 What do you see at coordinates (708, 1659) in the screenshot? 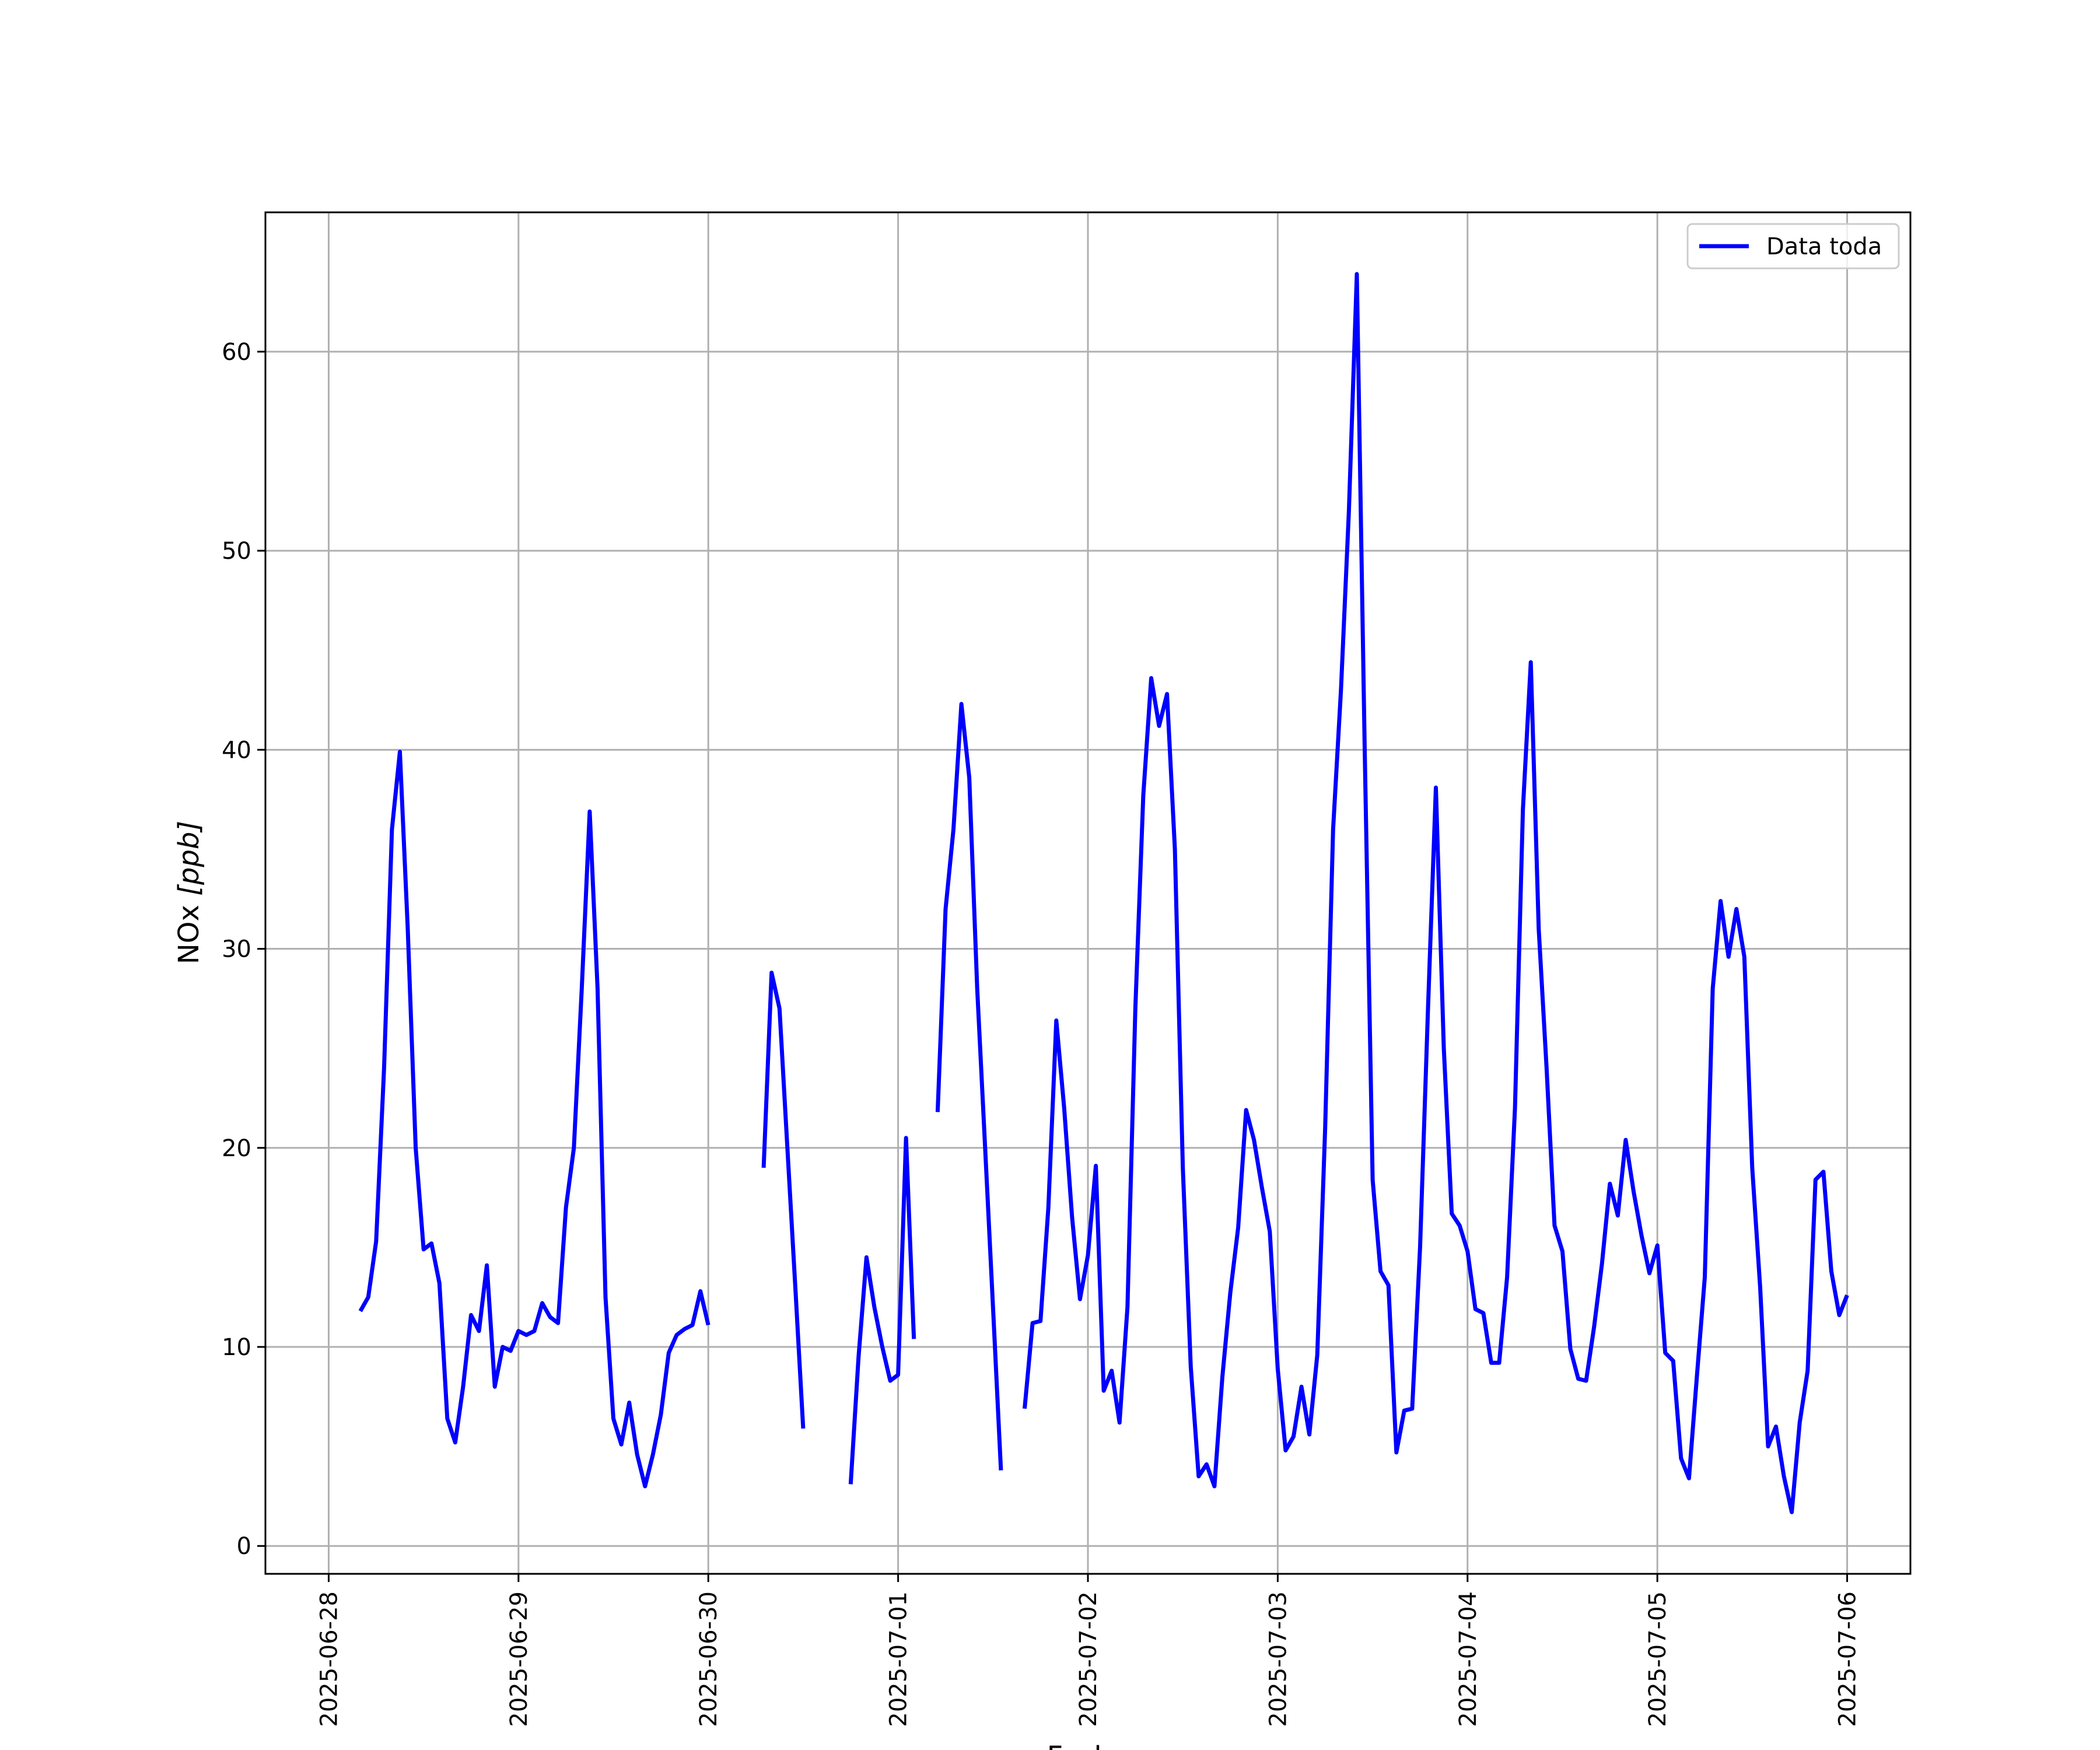
I see `x-tick-label: 2025-06-30` at bounding box center [708, 1659].